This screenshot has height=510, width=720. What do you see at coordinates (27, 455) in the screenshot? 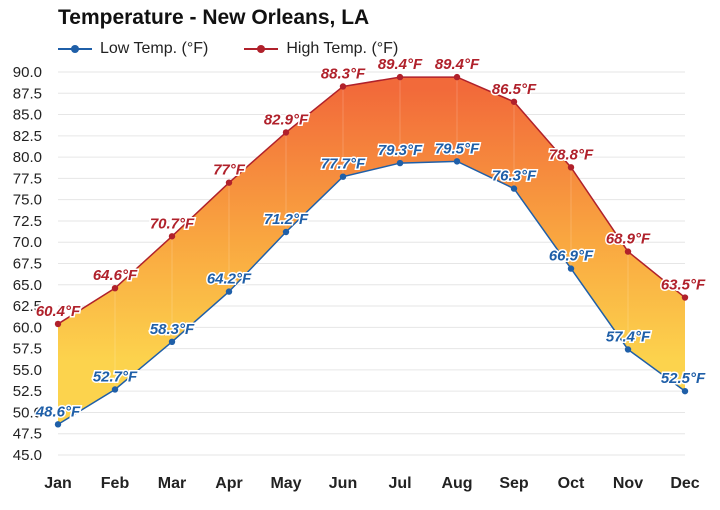
I see `y-tick-label: 45.0` at bounding box center [27, 455].